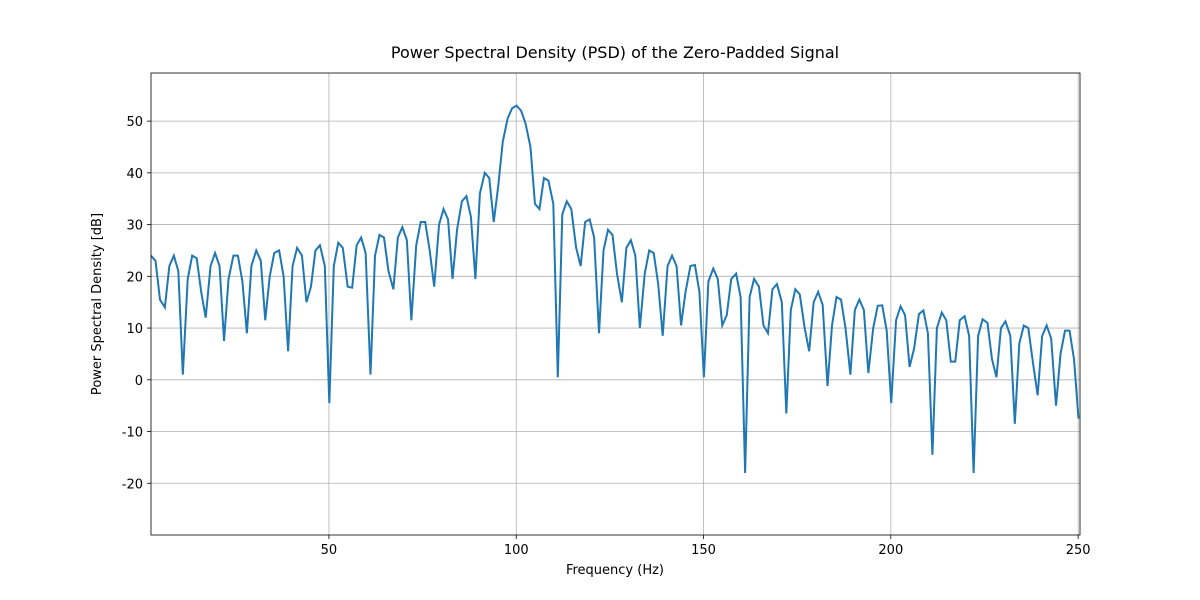  What do you see at coordinates (132, 484) in the screenshot?
I see `y-tick-label: -20` at bounding box center [132, 484].